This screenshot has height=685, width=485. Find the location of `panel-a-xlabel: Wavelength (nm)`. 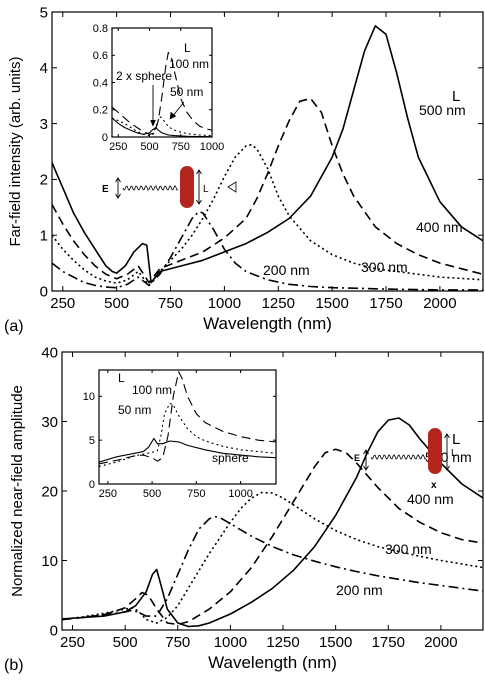

panel-a-xlabel: Wavelength (nm) is located at coordinates (267, 323).